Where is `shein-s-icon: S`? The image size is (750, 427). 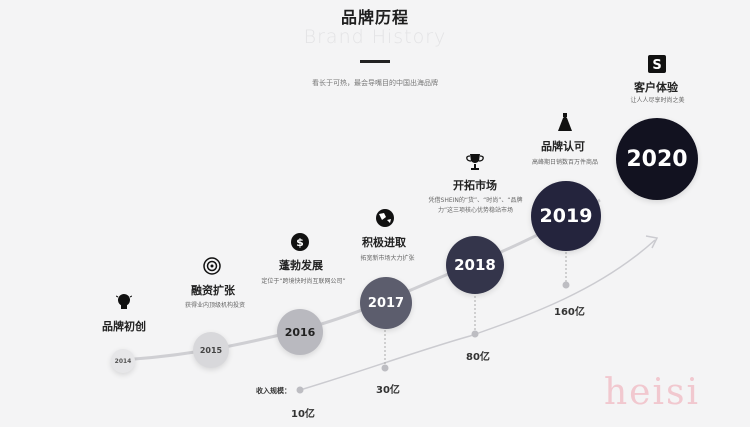 shein-s-icon: S is located at coordinates (657, 64).